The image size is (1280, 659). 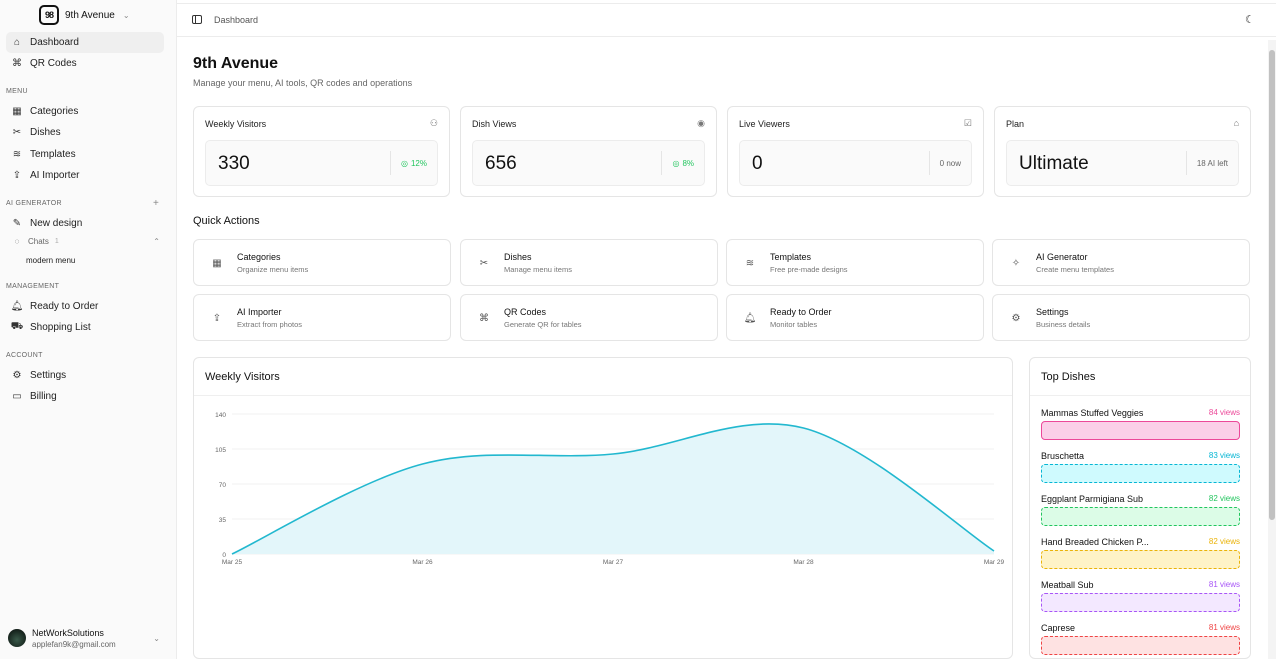 I want to click on quick-action-title: Dishes, so click(x=518, y=257).